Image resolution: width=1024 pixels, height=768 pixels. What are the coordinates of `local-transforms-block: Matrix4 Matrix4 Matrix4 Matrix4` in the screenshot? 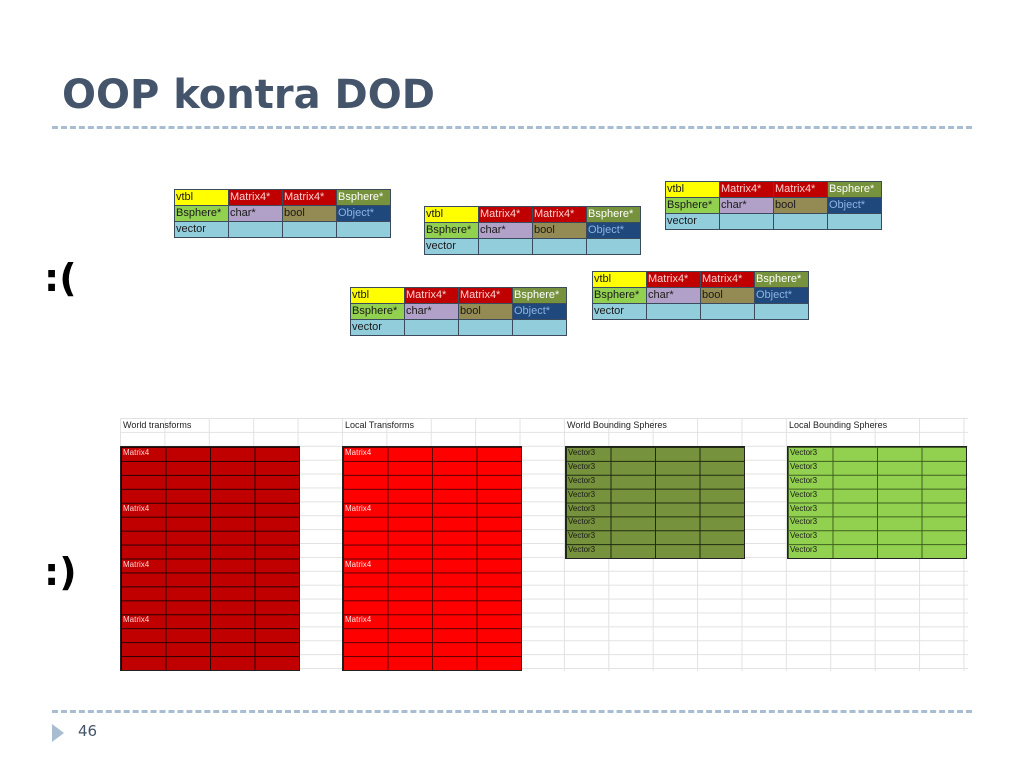 It's located at (432, 558).